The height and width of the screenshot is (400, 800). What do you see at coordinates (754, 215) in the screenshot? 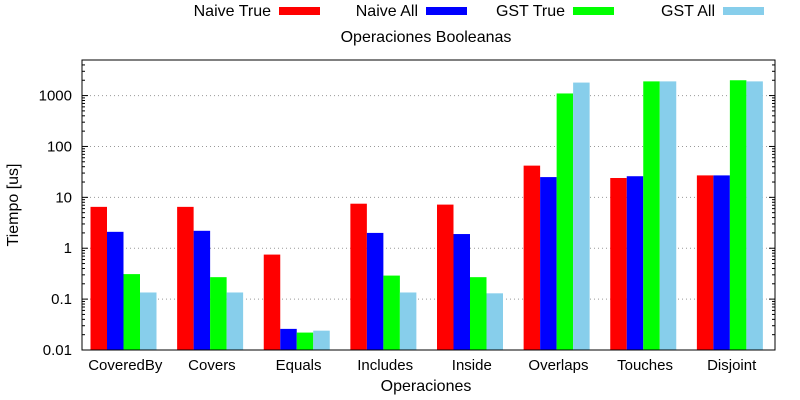
I see `bar-disjoint-gst-all` at bounding box center [754, 215].